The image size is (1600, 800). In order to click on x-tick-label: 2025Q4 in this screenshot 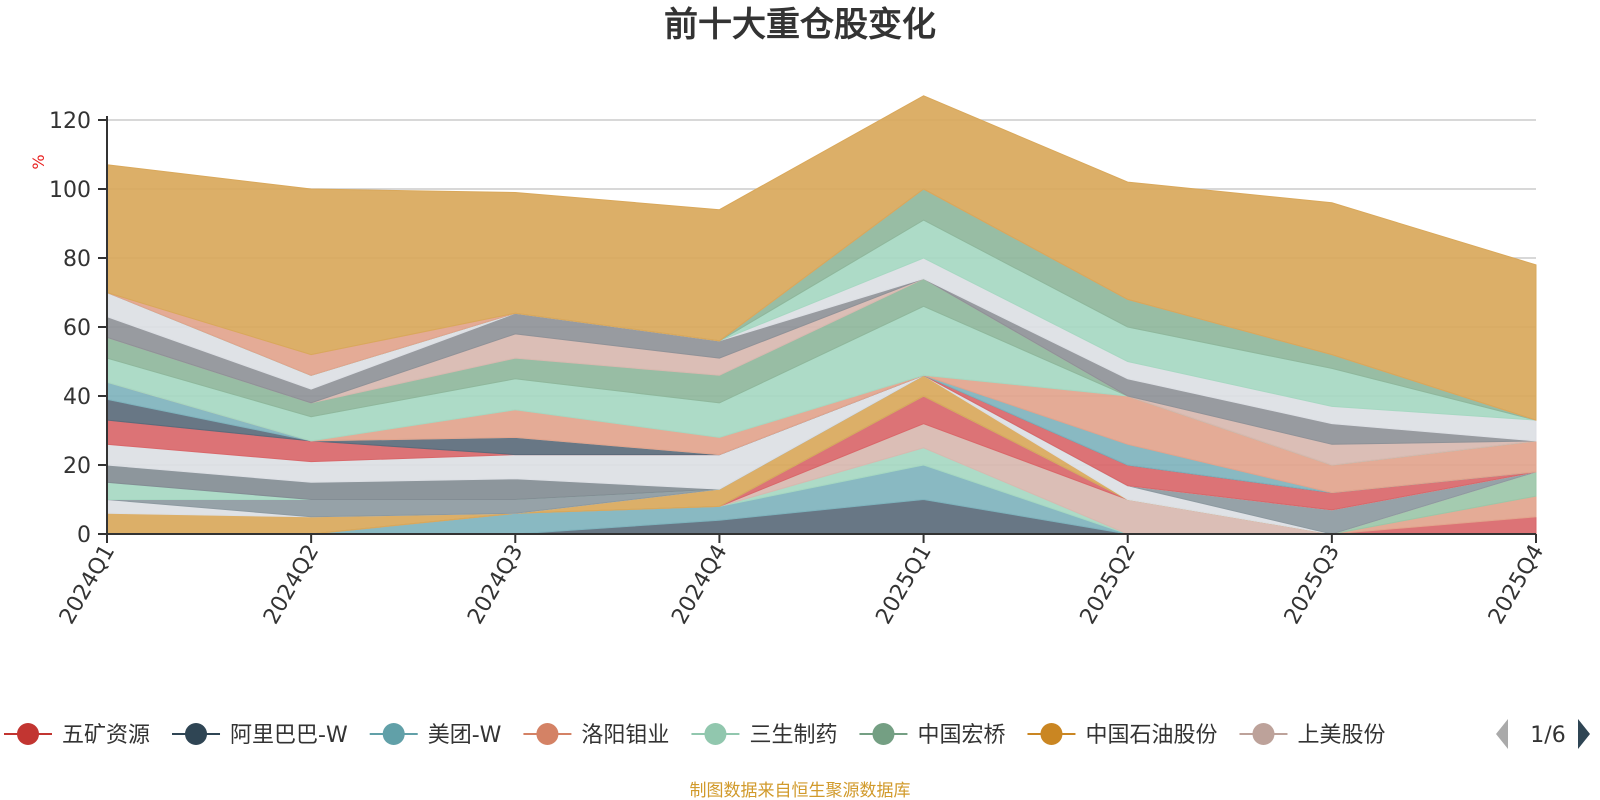, I will do `click(1516, 585)`.